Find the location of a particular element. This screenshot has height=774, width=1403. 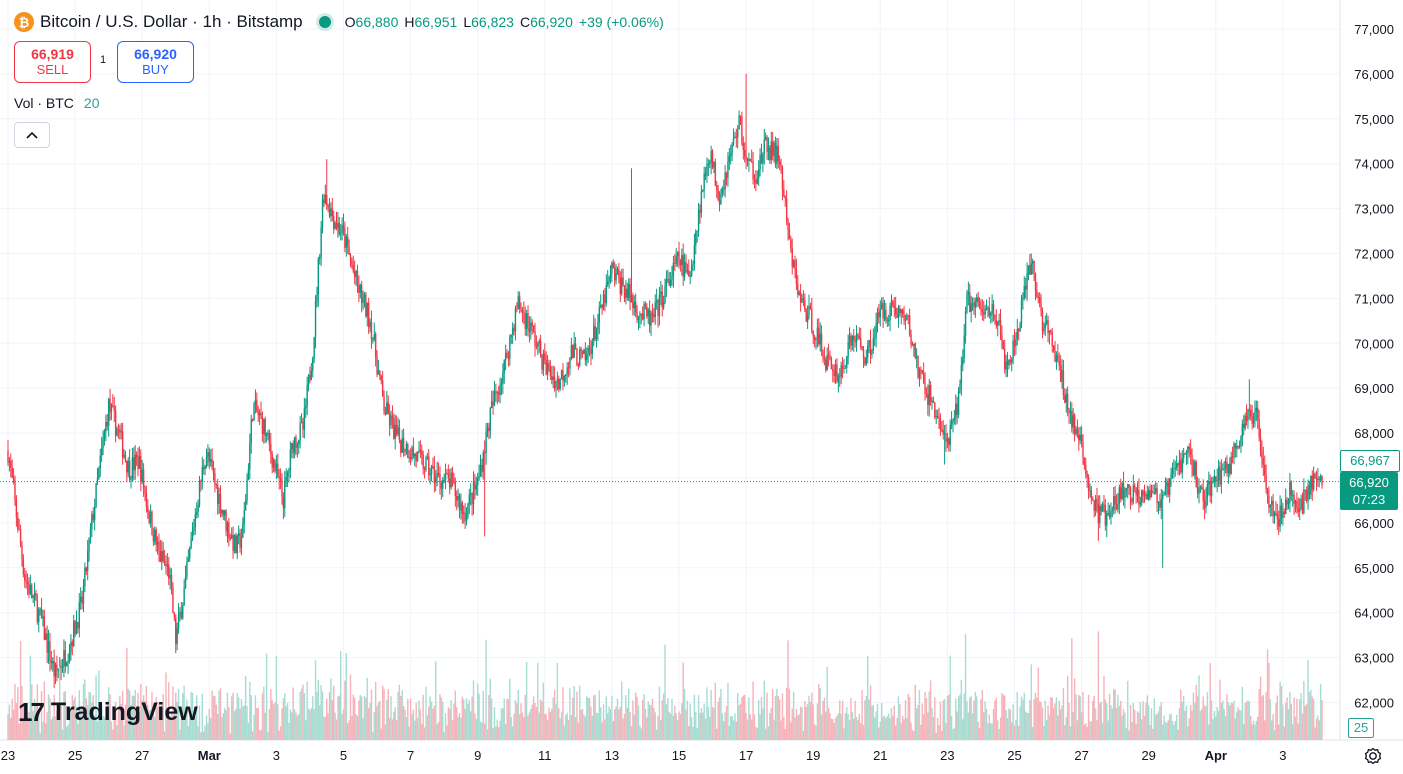

symbol-title: Bitcoin / U.S. Dollar · 1h · Bitstamp is located at coordinates (171, 21).